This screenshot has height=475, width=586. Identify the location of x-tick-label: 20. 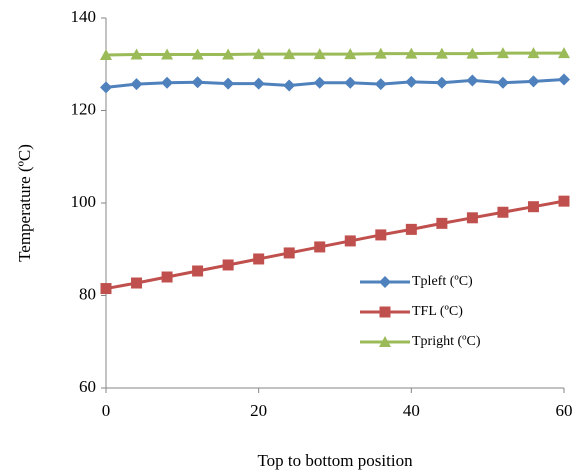
(258, 410).